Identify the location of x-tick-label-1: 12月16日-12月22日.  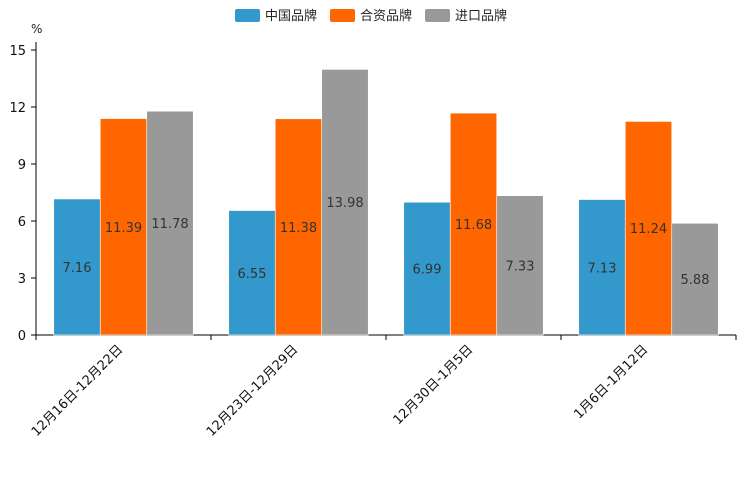
(77, 390).